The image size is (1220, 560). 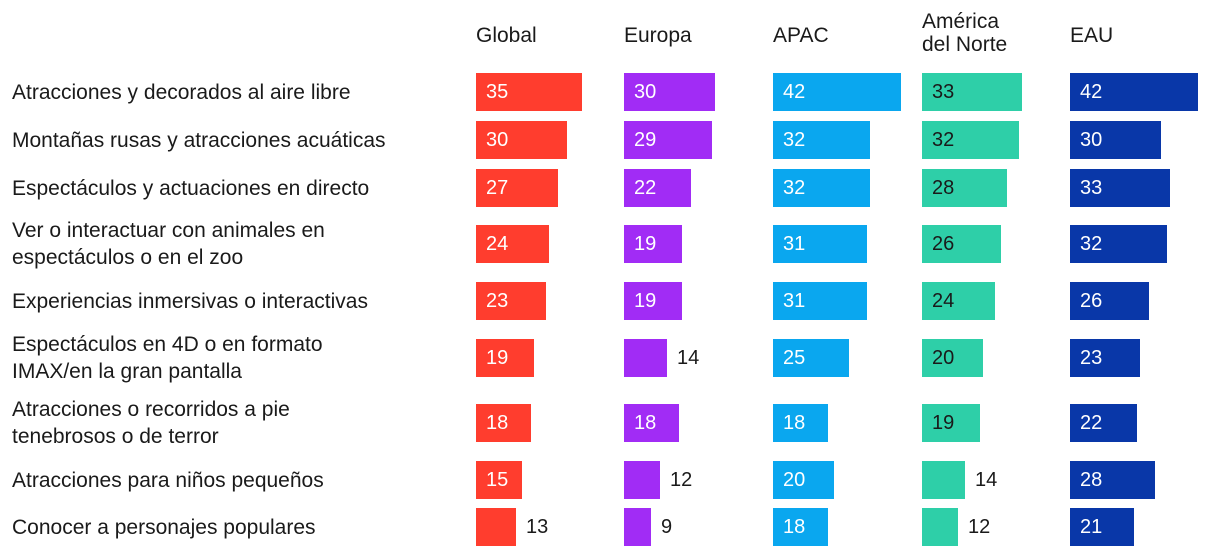 What do you see at coordinates (191, 188) in the screenshot?
I see `category-label: Espectáculos y actuaciones en directo` at bounding box center [191, 188].